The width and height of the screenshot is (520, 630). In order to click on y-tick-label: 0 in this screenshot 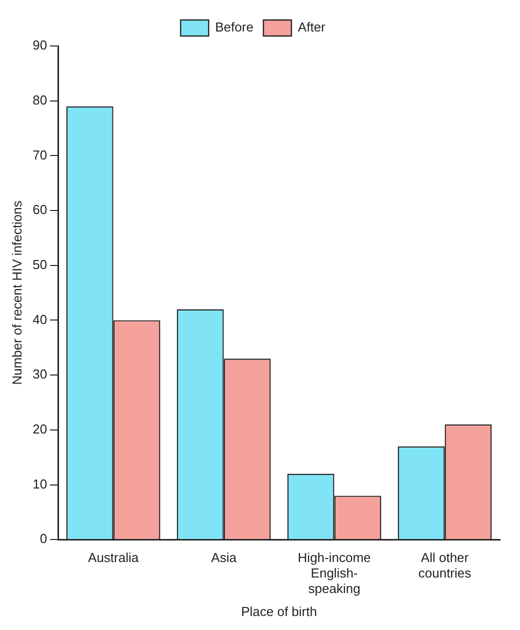, I will do `click(44, 538)`.